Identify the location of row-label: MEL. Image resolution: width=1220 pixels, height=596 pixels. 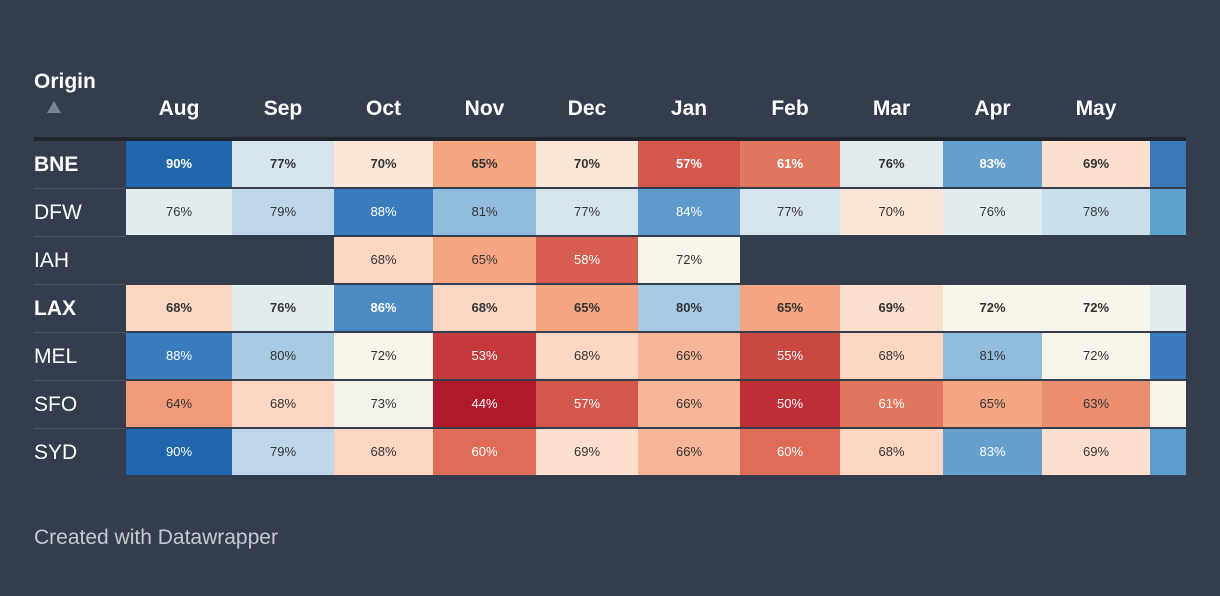
(56, 356).